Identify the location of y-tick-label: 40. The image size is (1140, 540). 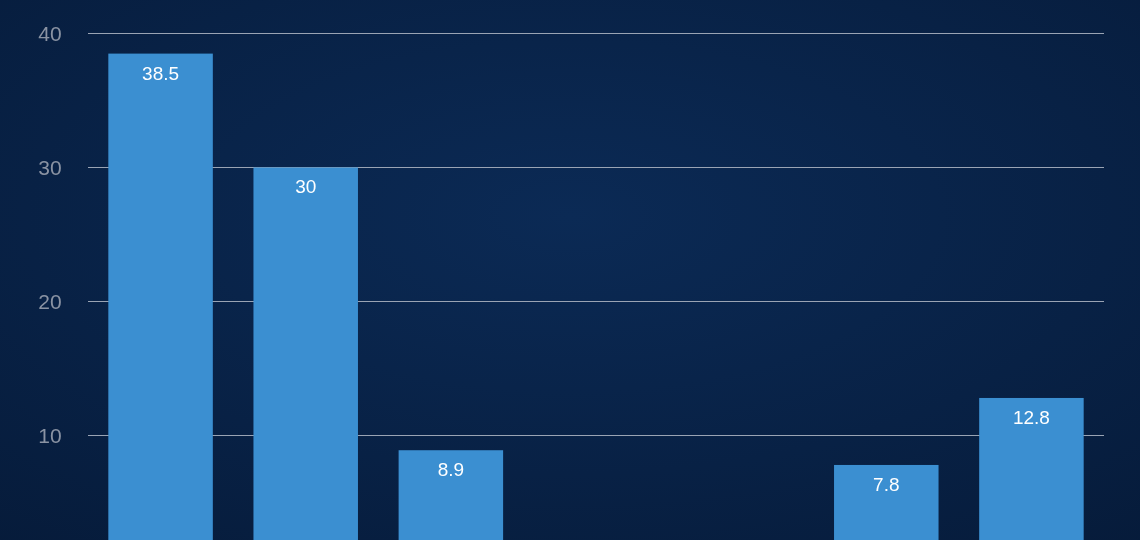
(50, 33).